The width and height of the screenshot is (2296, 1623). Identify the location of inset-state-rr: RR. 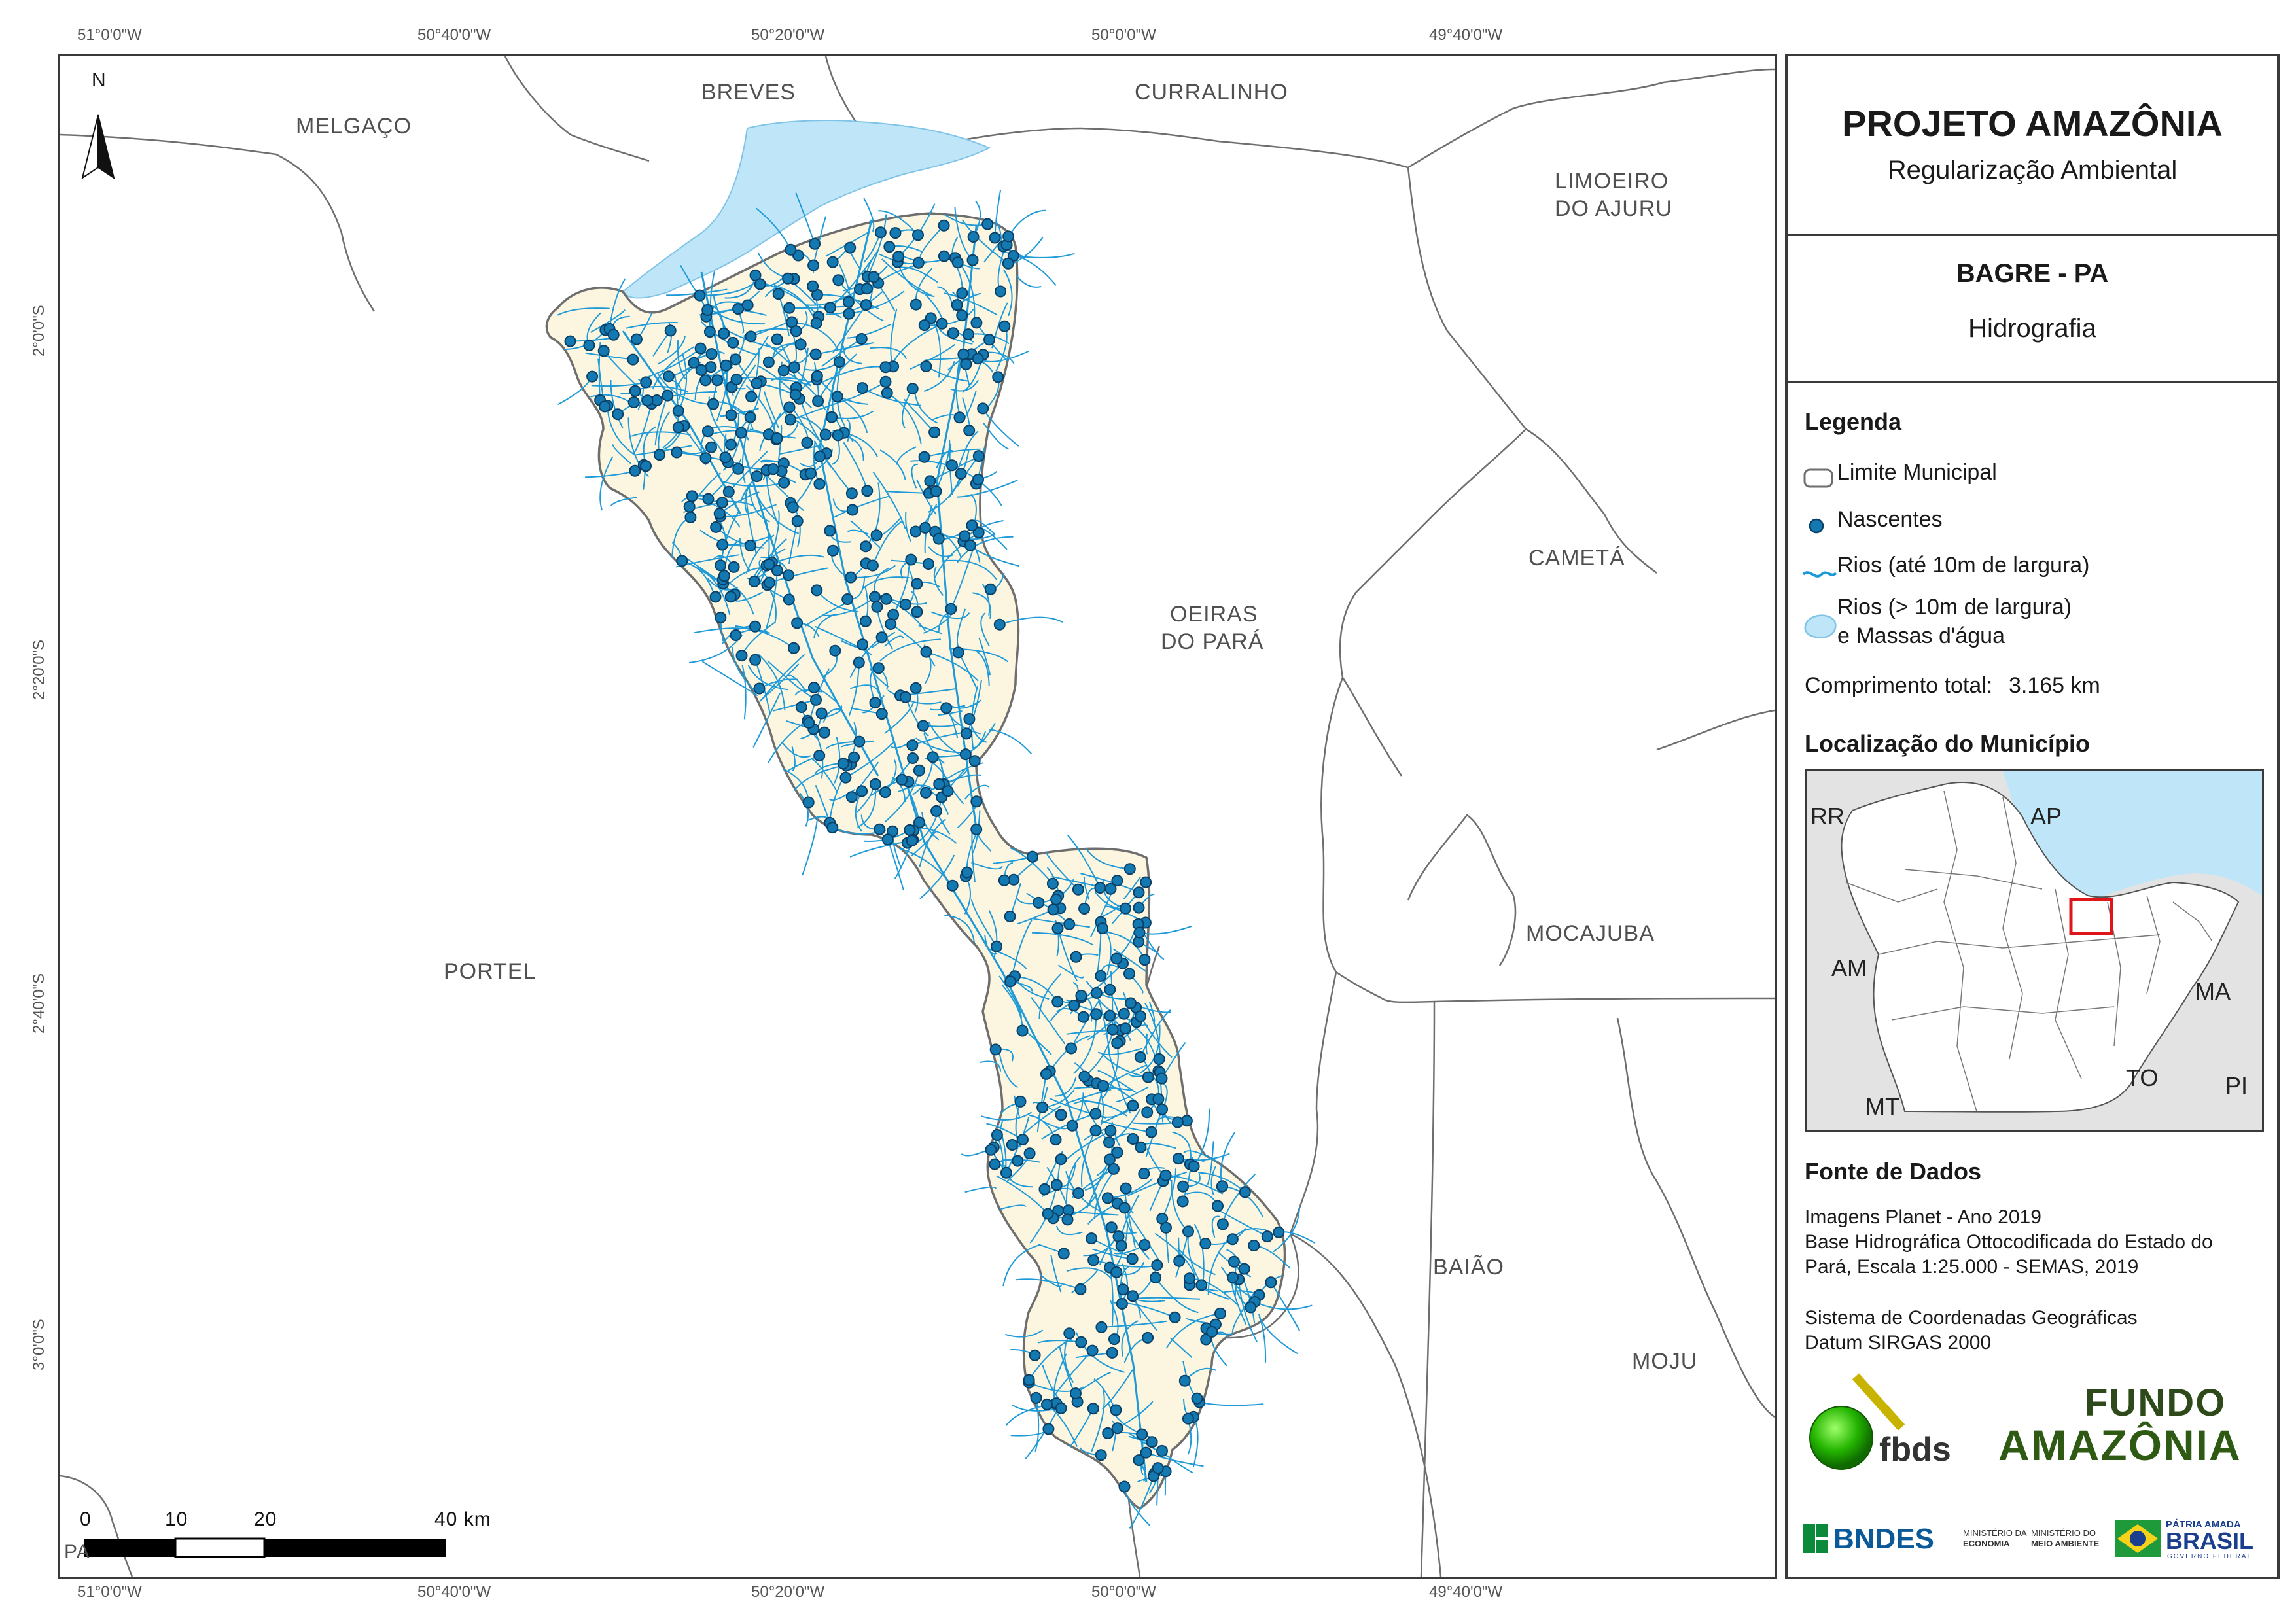
(1827, 816).